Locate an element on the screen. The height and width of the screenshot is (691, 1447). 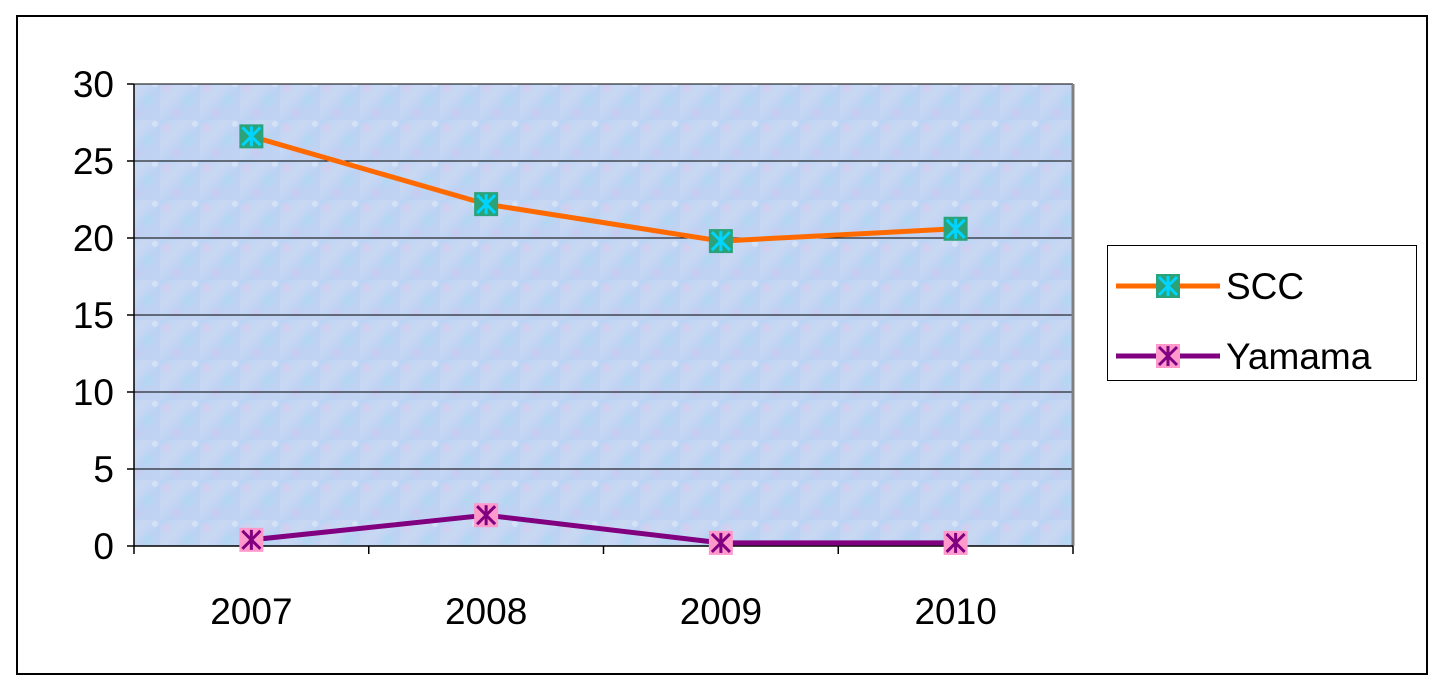
x-tick-label: 2007 is located at coordinates (251, 611).